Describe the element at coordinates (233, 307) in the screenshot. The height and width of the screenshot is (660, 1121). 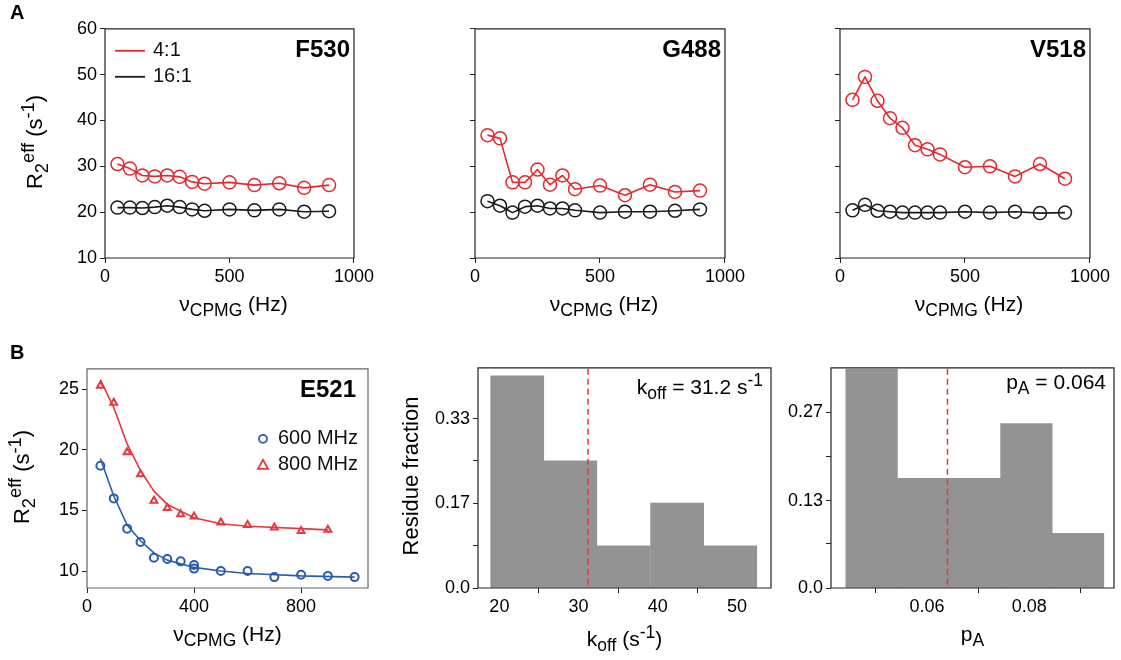
I see `x-axis-title: ν$_{CPMG}$ (Hz)` at that location.